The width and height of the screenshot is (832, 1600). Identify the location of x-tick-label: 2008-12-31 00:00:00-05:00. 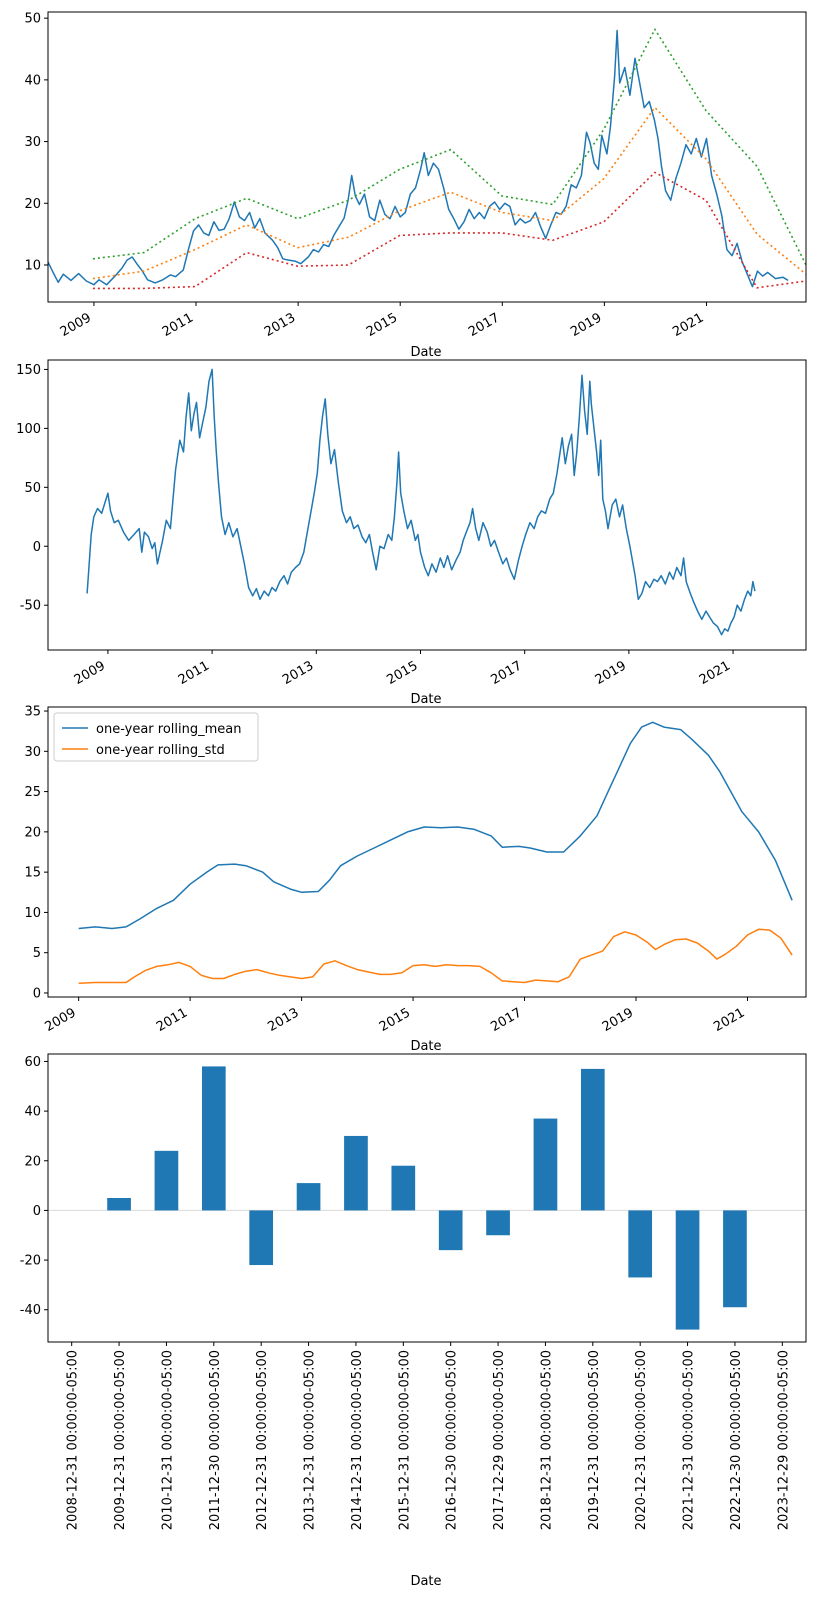
(73, 1440).